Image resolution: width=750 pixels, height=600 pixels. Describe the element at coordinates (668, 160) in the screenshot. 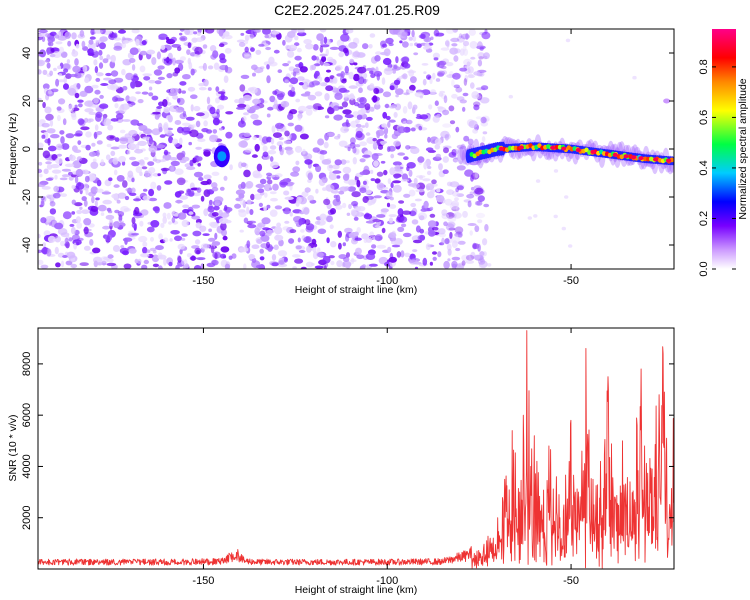

I see `track-peak` at that location.